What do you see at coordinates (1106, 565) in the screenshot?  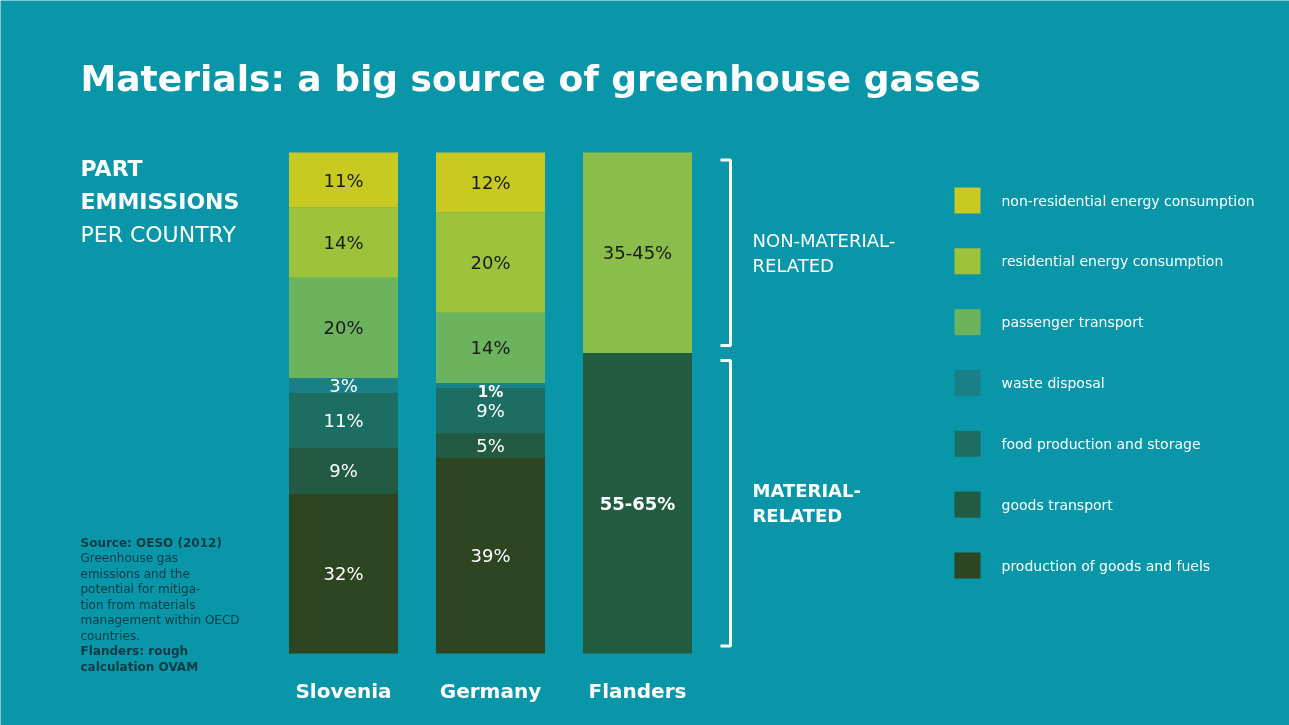 I see `legend-label: production of goods and fuels` at bounding box center [1106, 565].